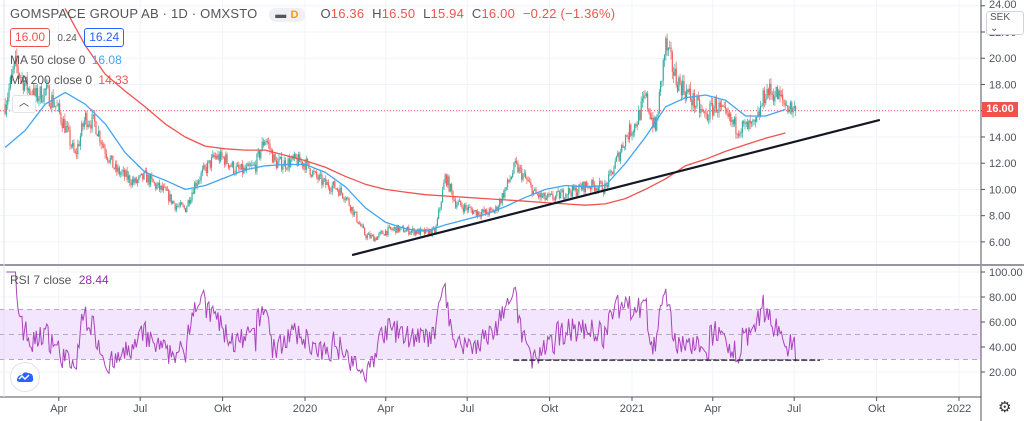  What do you see at coordinates (66, 60) in the screenshot?
I see `ma50-legend: MA 50 close 0 16.08` at bounding box center [66, 60].